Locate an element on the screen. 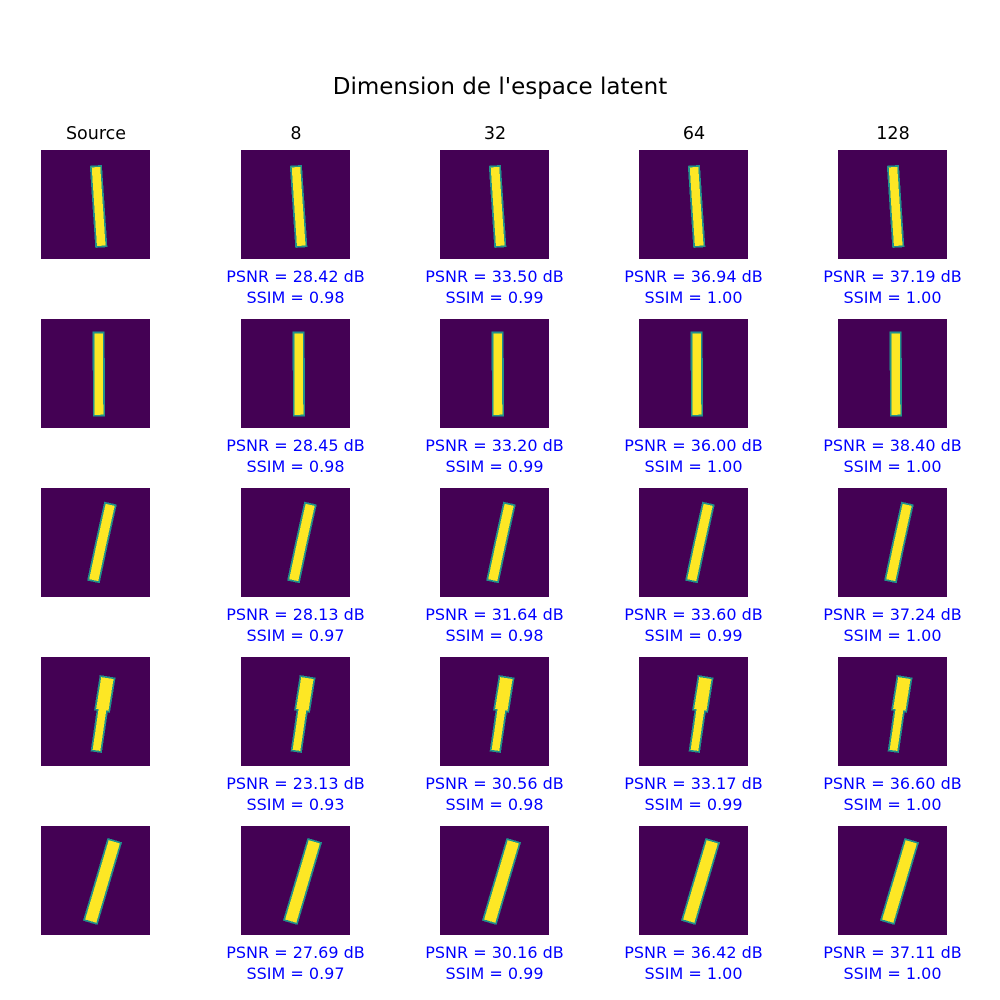 The image size is (1000, 1000). metric-label: PSNR = 30.16 dB SSIM = 0.99 is located at coordinates (495, 963).